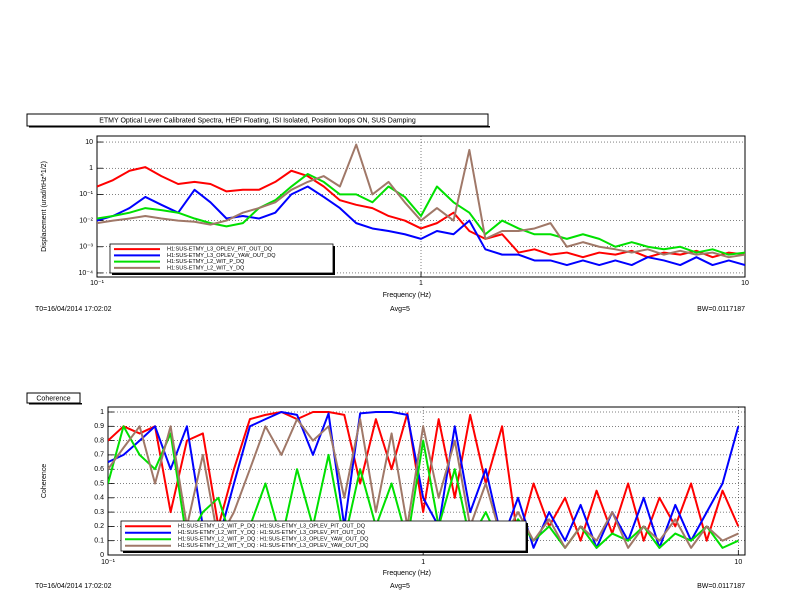 This screenshot has height=612, width=792. I want to click on y-tick-label: 0.3, so click(99, 512).